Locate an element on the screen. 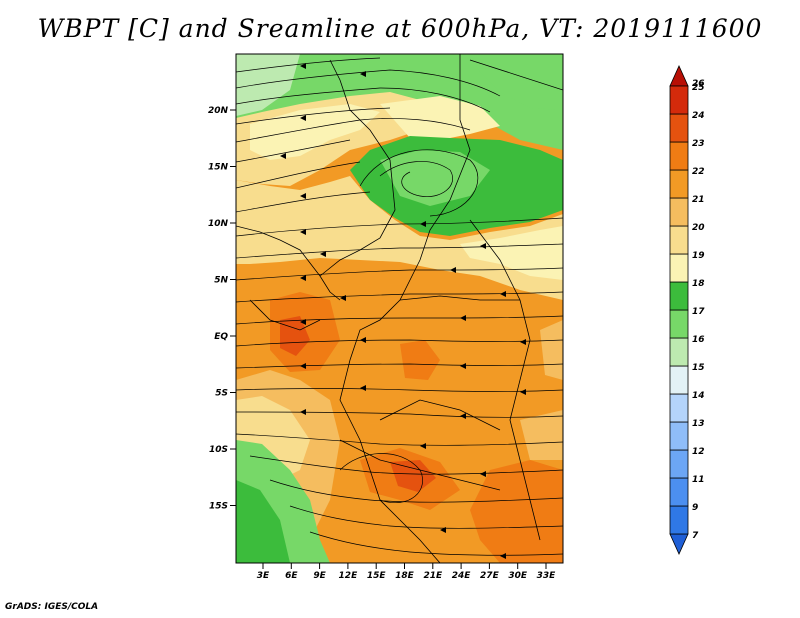 The height and width of the screenshot is (618, 800). grads-credit: GrADS: IGES/COLA is located at coordinates (52, 607).